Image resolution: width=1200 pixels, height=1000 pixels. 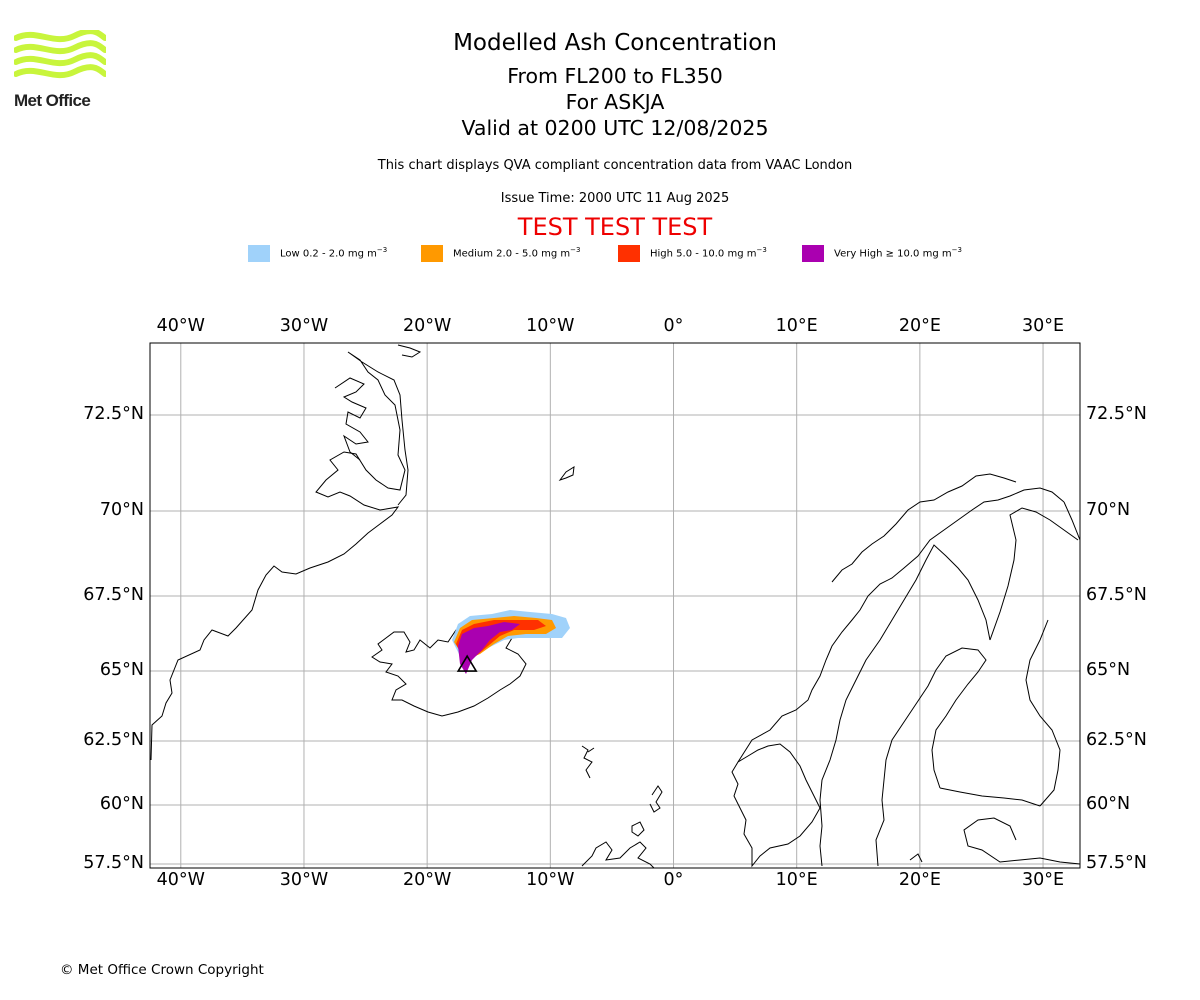 I want to click on lat-tick-label-left: 60°N, so click(x=121, y=804).